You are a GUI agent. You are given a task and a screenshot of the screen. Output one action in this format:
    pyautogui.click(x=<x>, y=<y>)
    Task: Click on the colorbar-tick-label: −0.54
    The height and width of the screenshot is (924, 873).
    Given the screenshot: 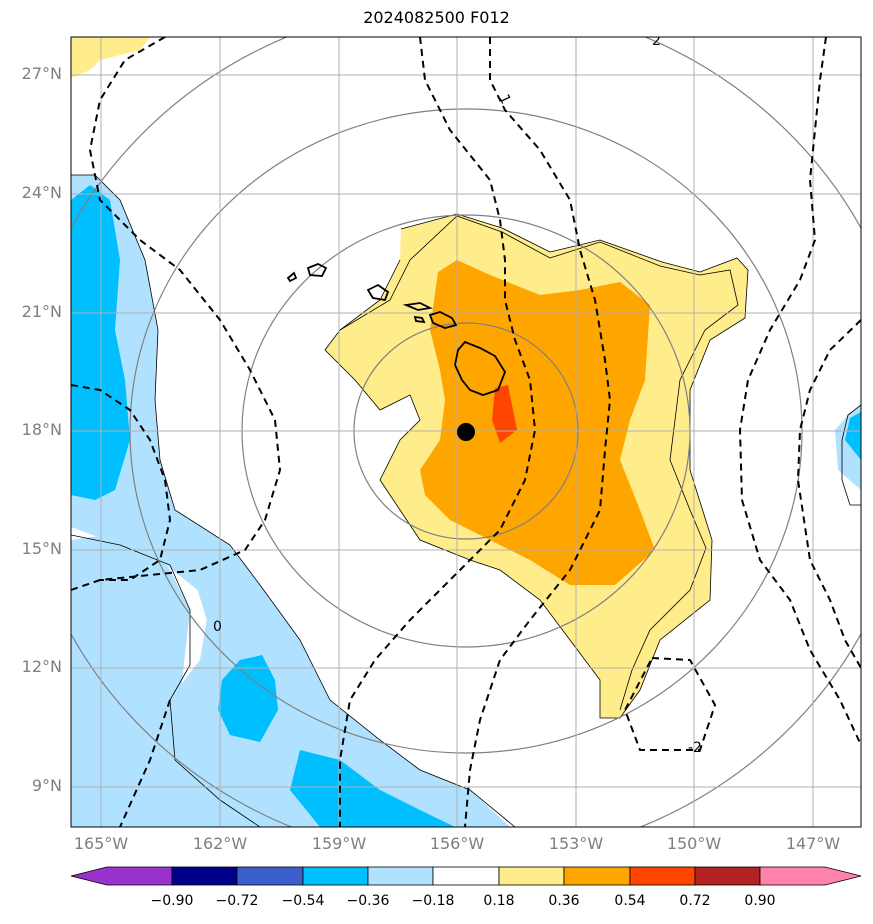 What is the action you would take?
    pyautogui.click(x=303, y=901)
    